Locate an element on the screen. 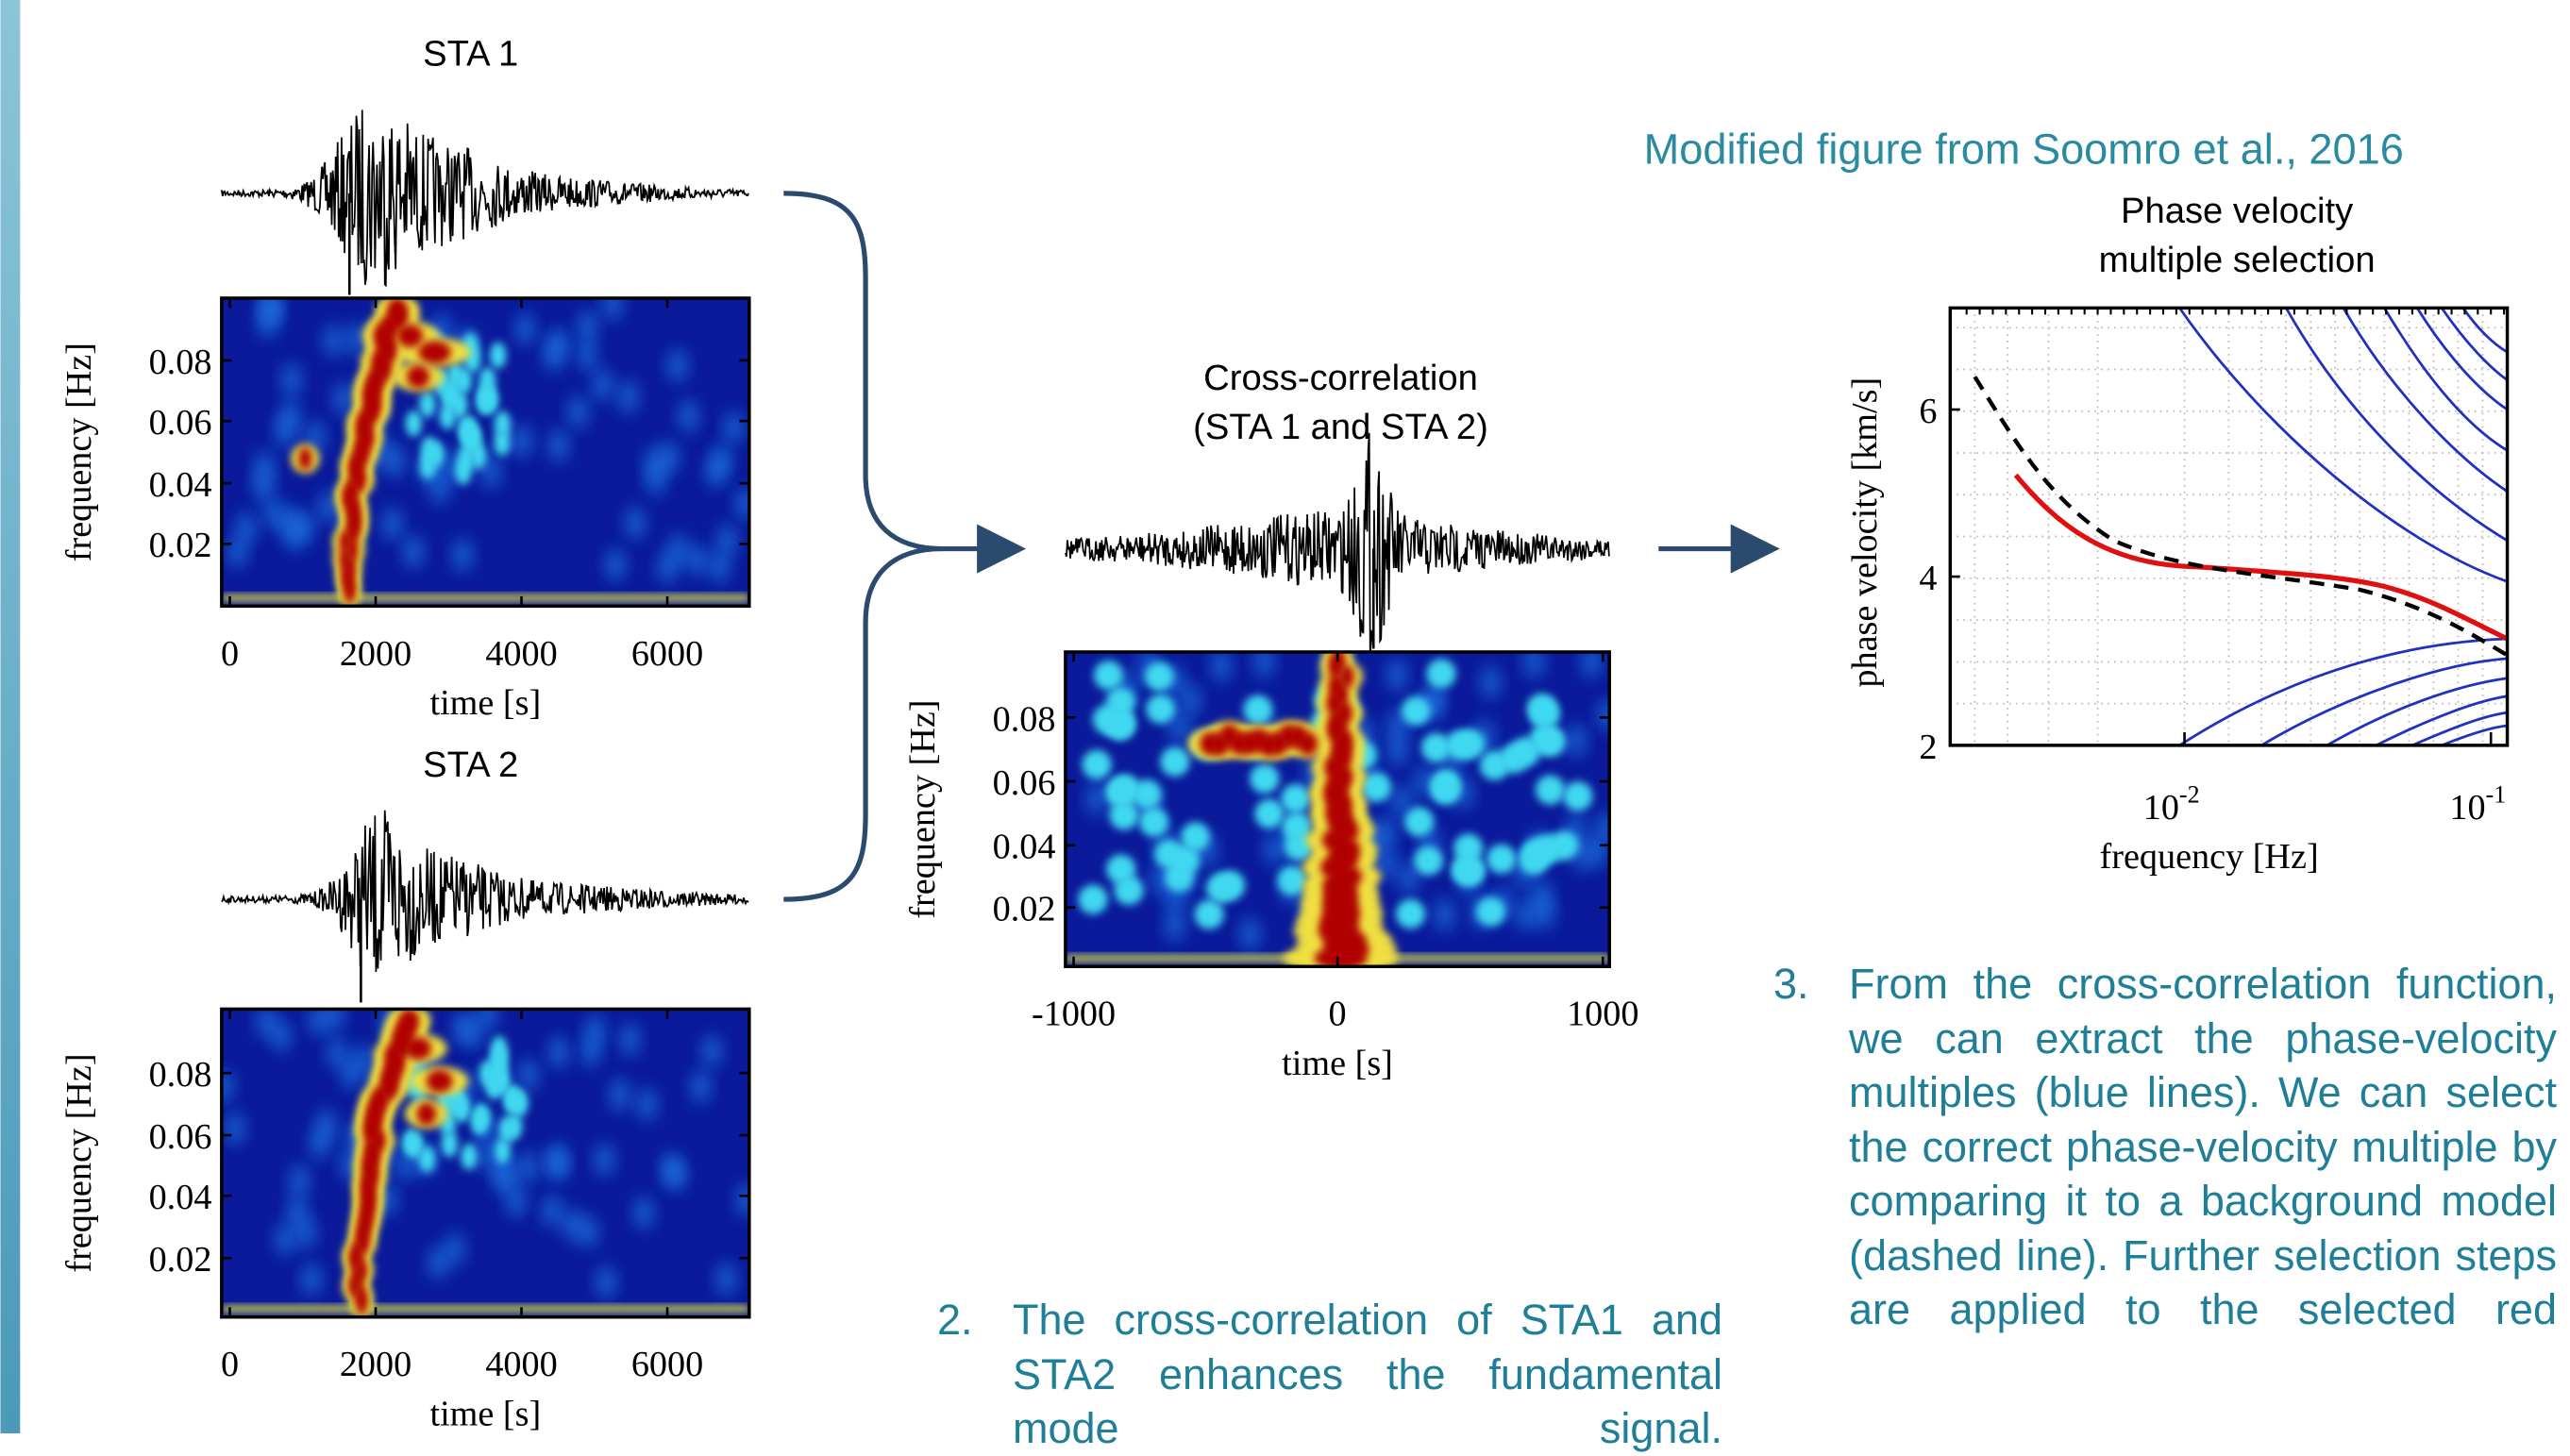  panel-title: STA 2 is located at coordinates (470, 765).